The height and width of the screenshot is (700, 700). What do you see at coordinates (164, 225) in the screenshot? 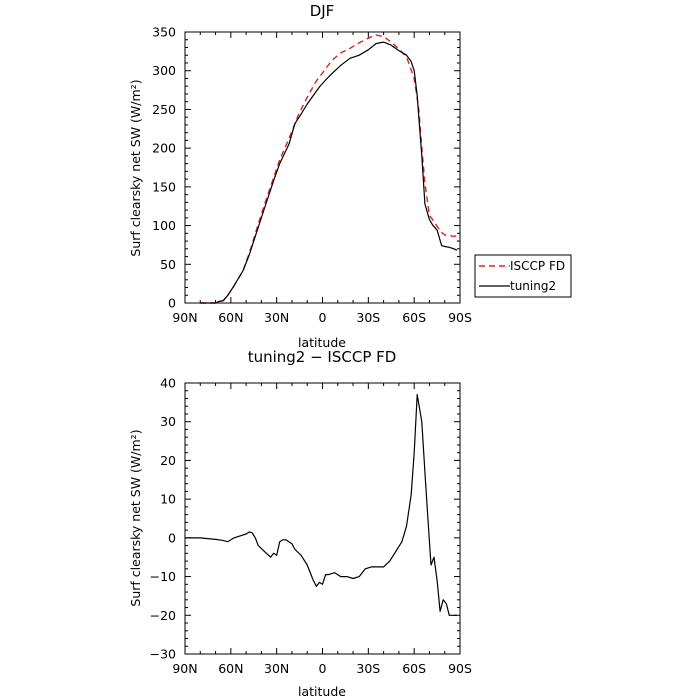
I see `top-y-tick-label: 100` at bounding box center [164, 225].